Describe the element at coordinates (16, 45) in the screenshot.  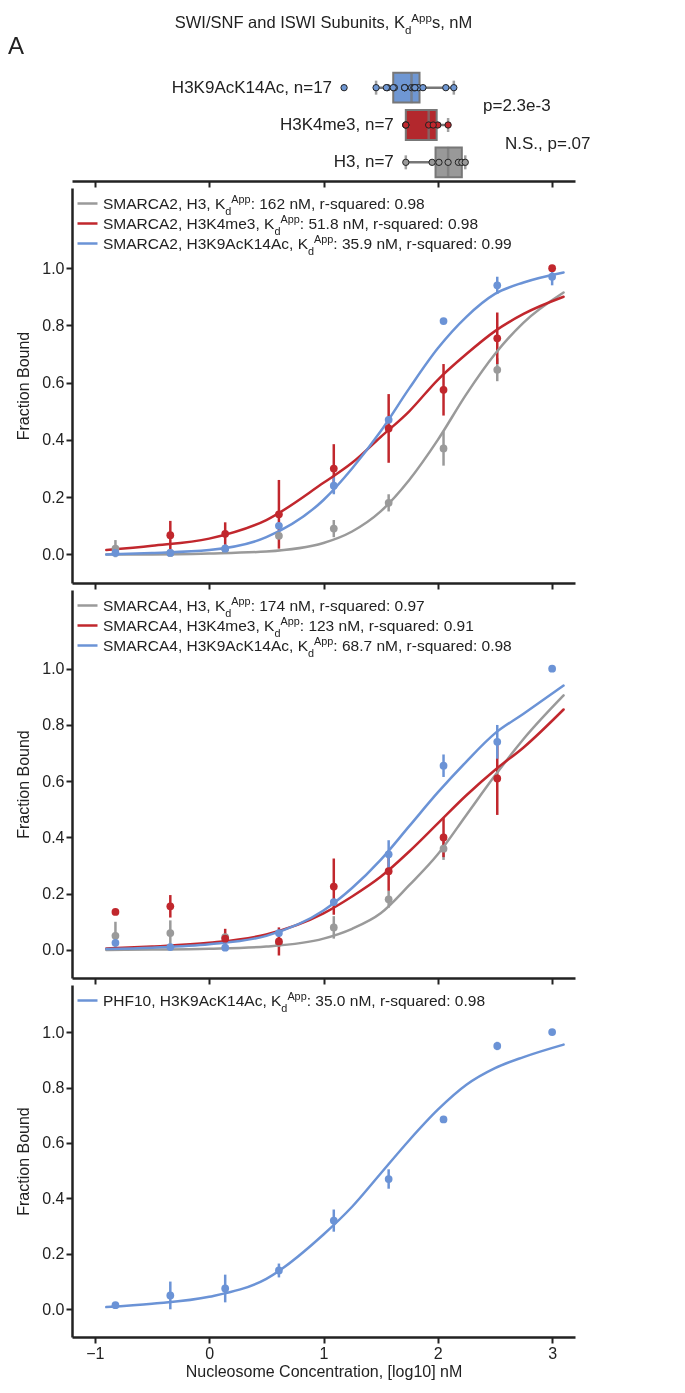
I see `text: A` at that location.